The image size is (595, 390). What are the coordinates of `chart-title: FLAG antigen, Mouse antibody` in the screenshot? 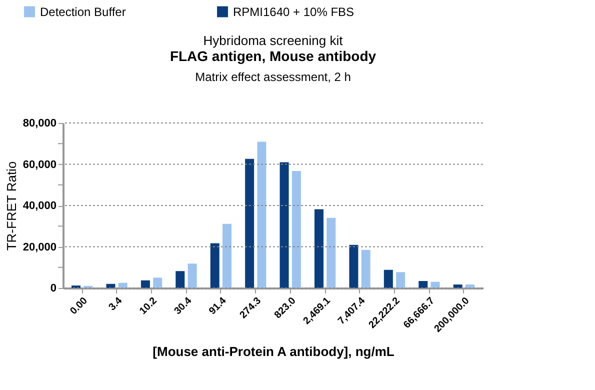 It's located at (273, 56).